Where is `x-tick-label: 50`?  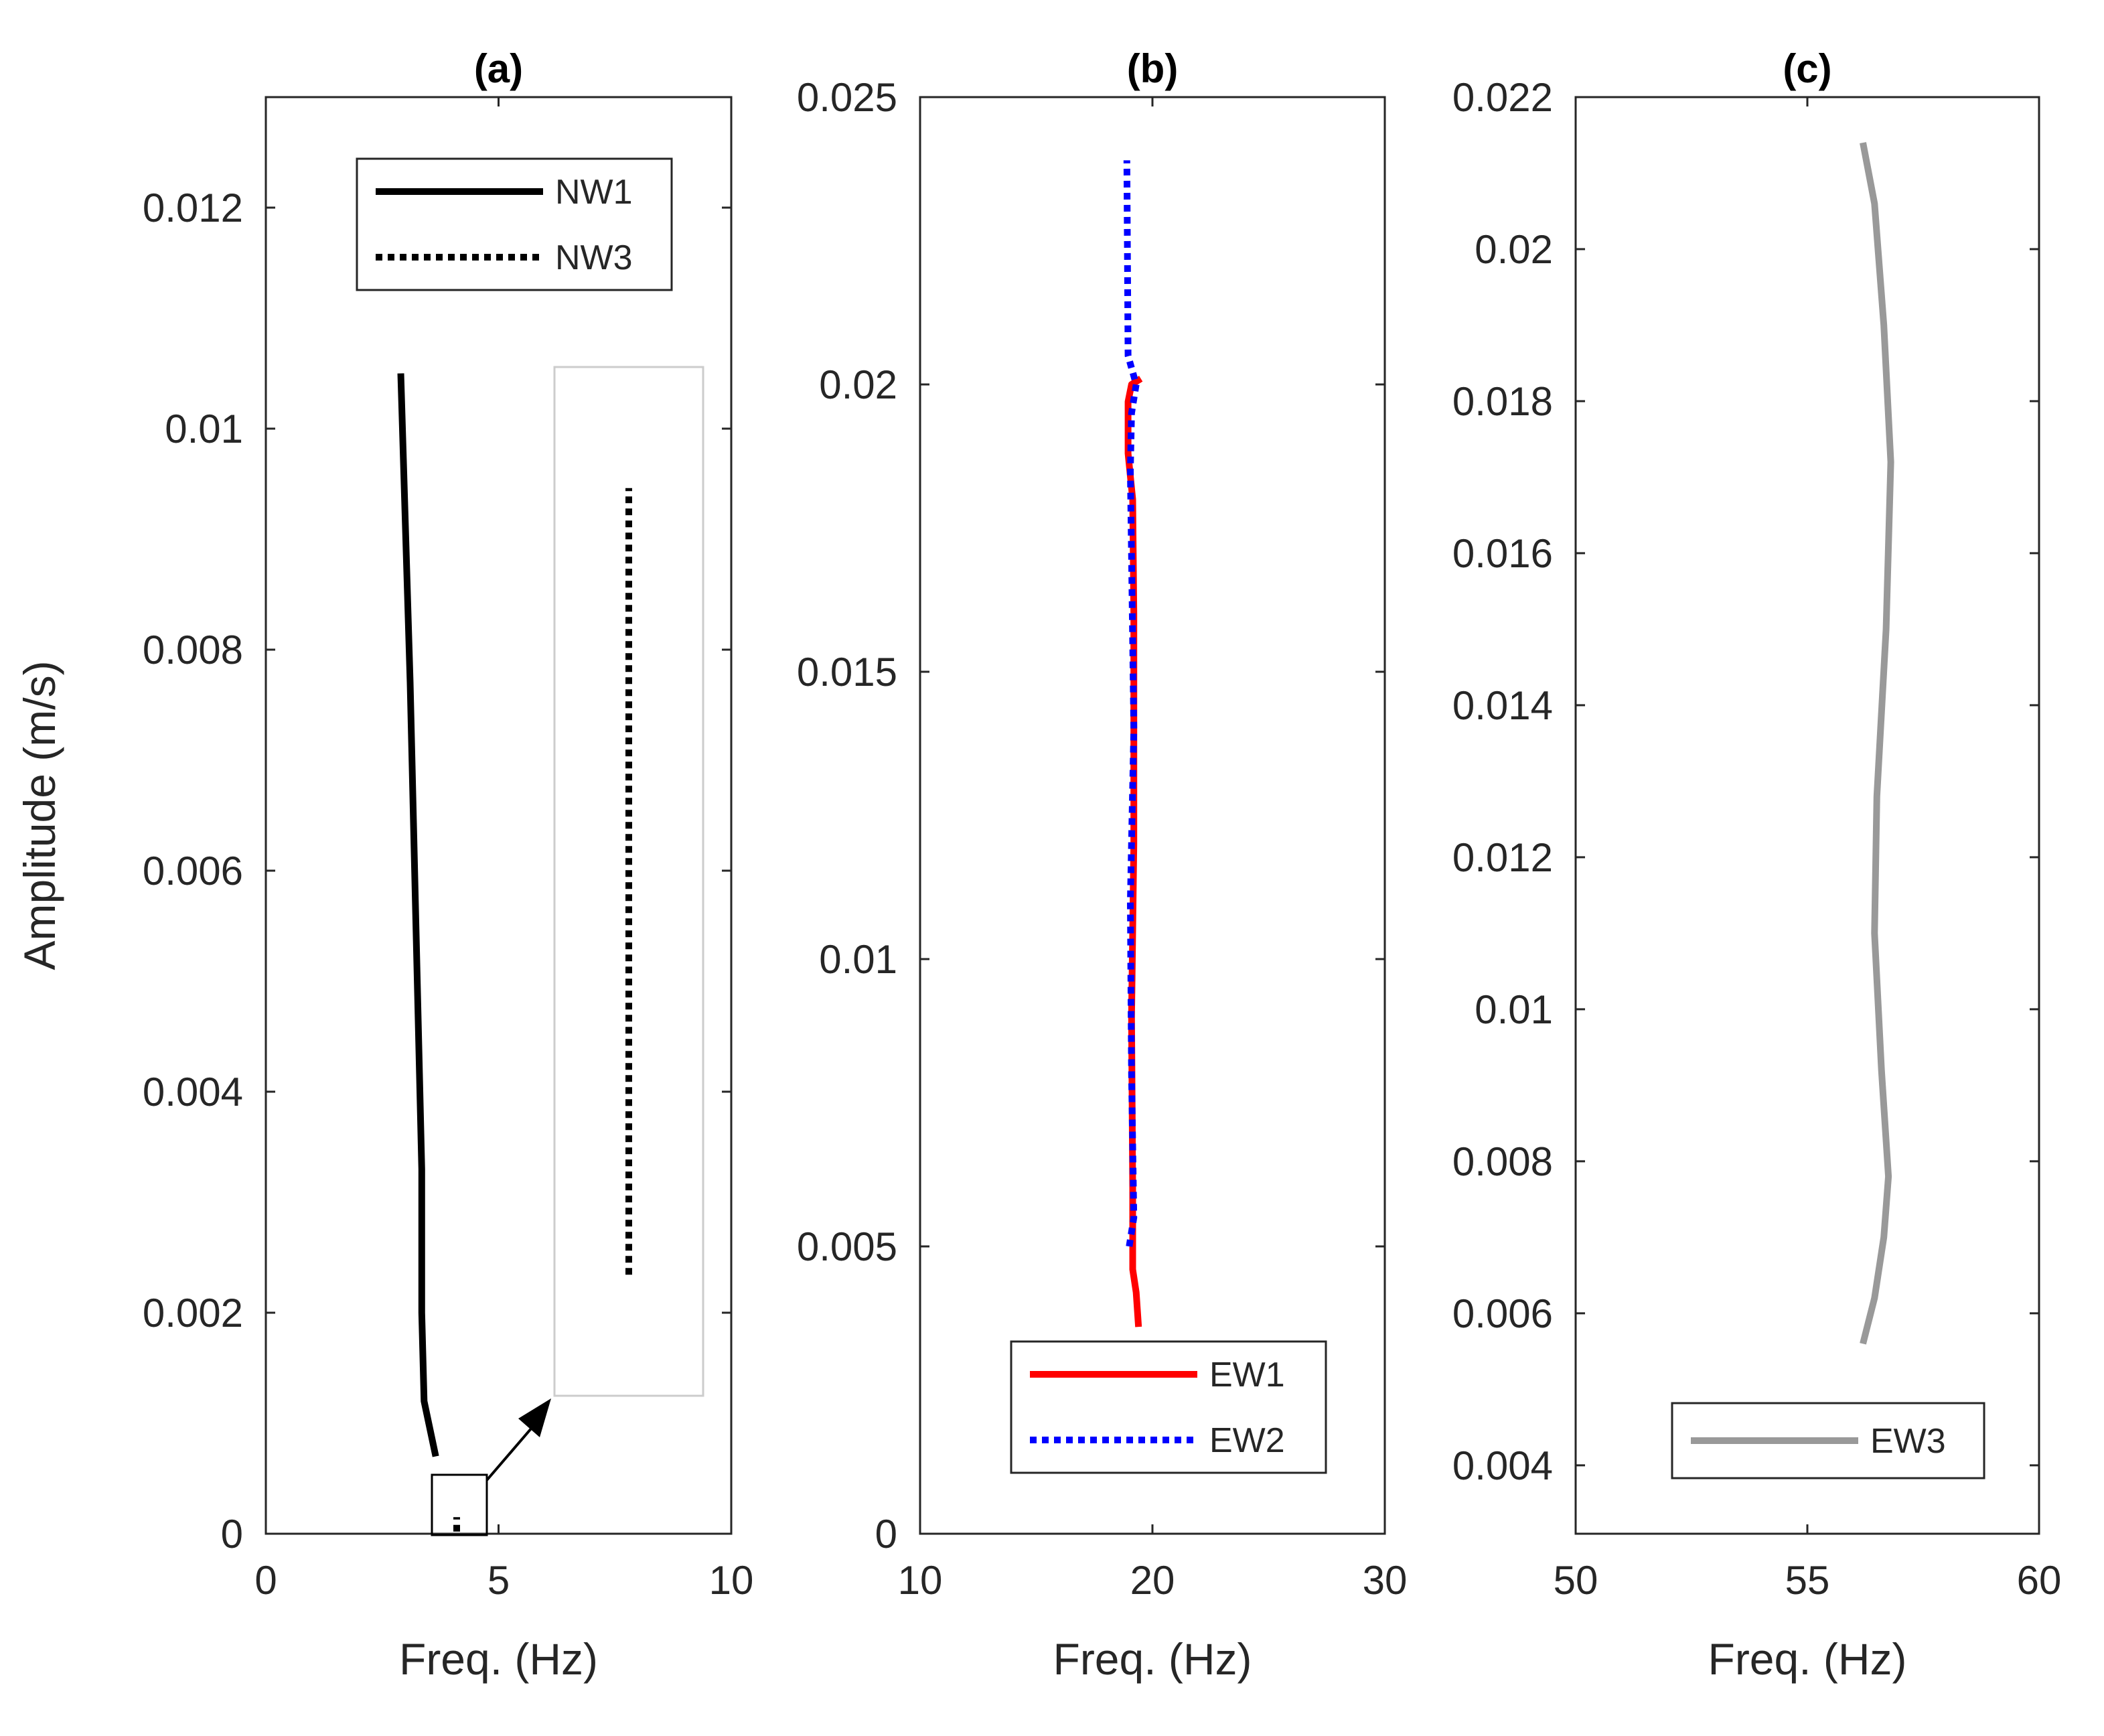 x-tick-label: 50 is located at coordinates (1576, 1580).